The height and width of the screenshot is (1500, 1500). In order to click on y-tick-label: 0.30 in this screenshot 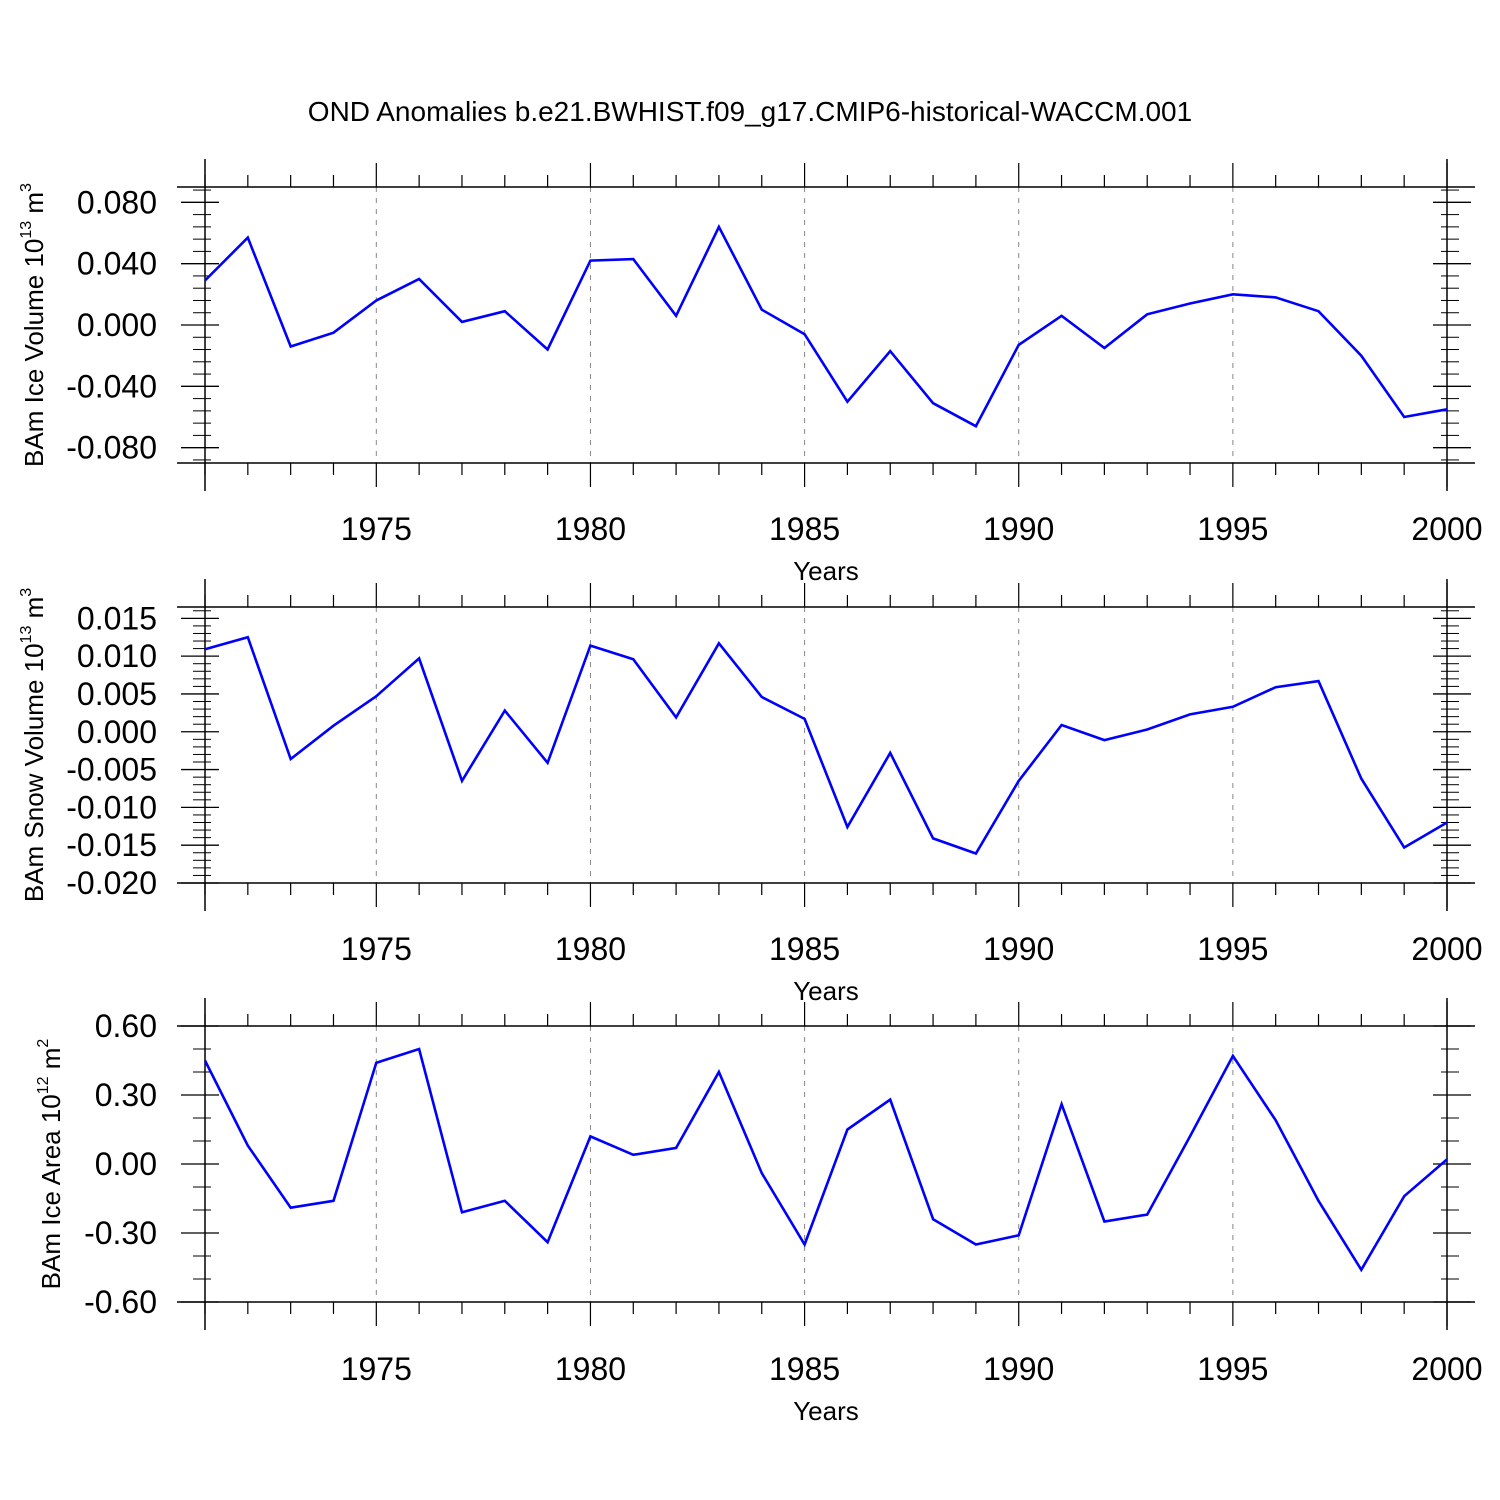, I will do `click(126, 1095)`.